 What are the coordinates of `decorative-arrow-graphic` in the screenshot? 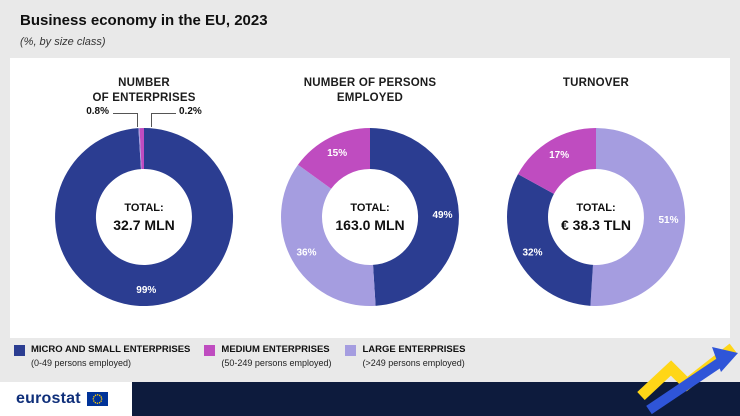 It's located at (687, 379).